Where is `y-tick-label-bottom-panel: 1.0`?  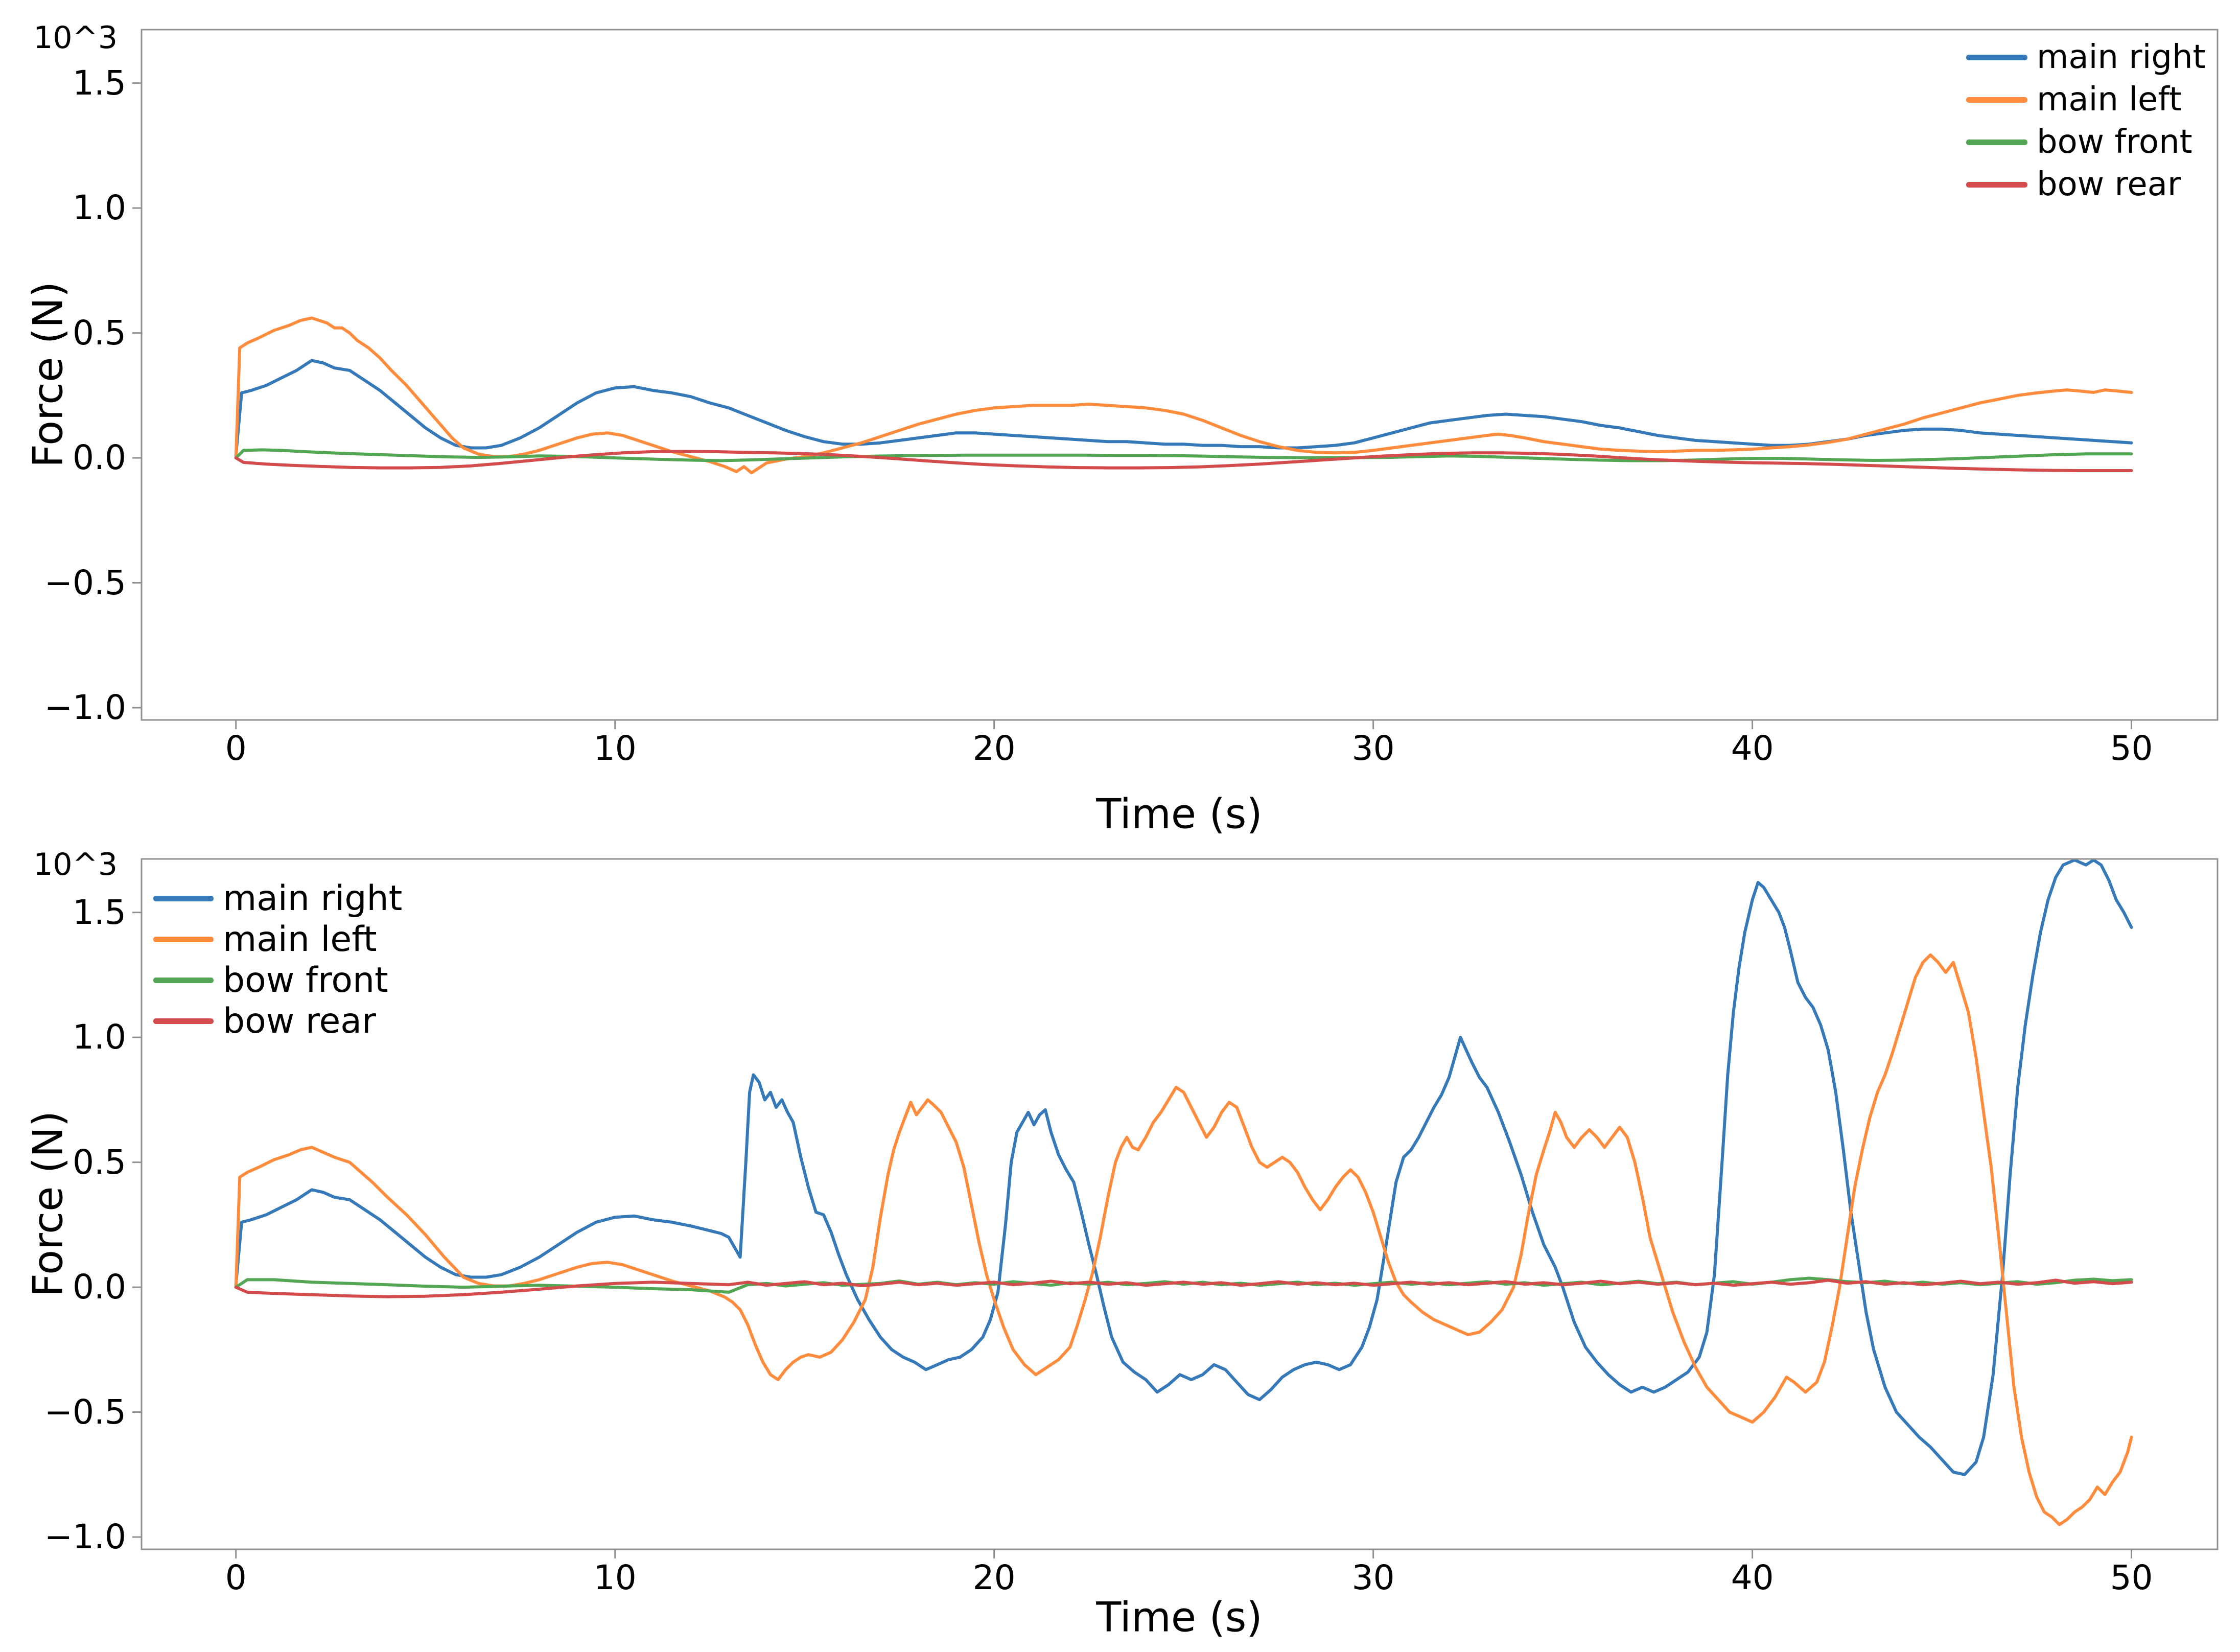
y-tick-label-bottom-panel: 1.0 is located at coordinates (99, 1037).